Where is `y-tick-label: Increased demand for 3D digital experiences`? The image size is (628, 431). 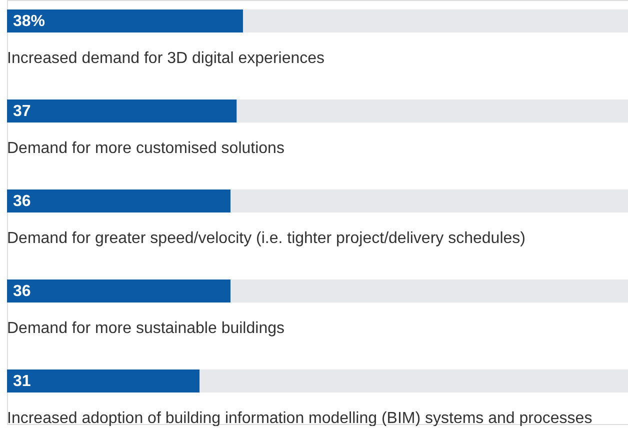 y-tick-label: Increased demand for 3D digital experiences is located at coordinates (166, 58).